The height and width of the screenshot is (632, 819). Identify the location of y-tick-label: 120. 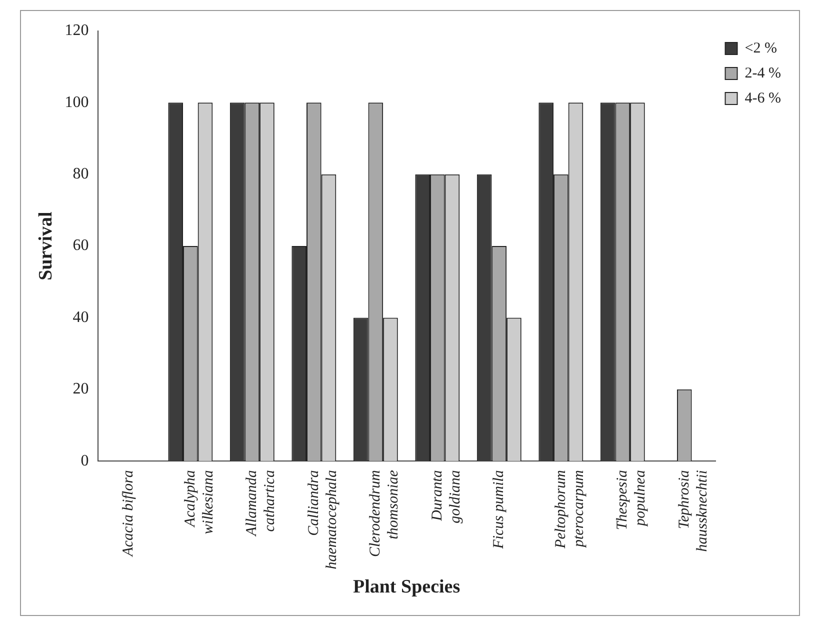
(76, 31).